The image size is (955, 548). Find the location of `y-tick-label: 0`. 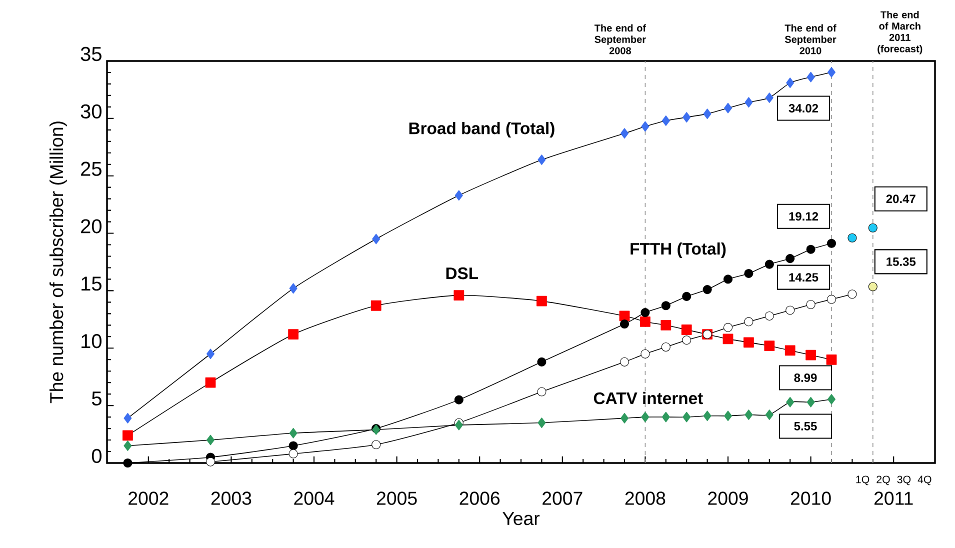

y-tick-label: 0 is located at coordinates (97, 456).